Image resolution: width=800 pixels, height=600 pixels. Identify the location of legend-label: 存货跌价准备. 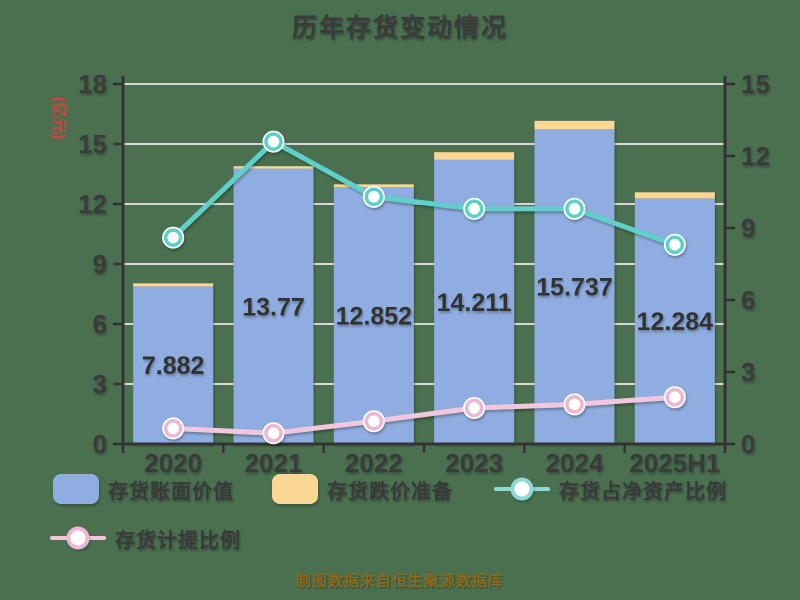
(390, 491).